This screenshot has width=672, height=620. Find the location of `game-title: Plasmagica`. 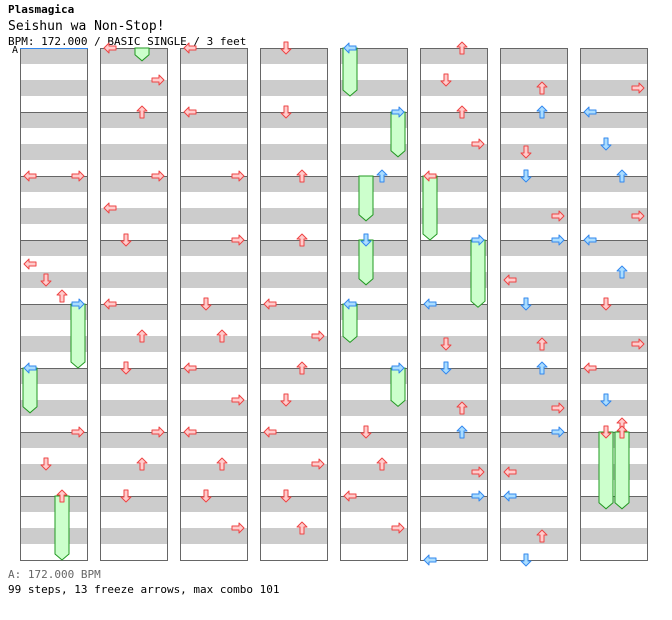

game-title: Plasmagica is located at coordinates (41, 9).